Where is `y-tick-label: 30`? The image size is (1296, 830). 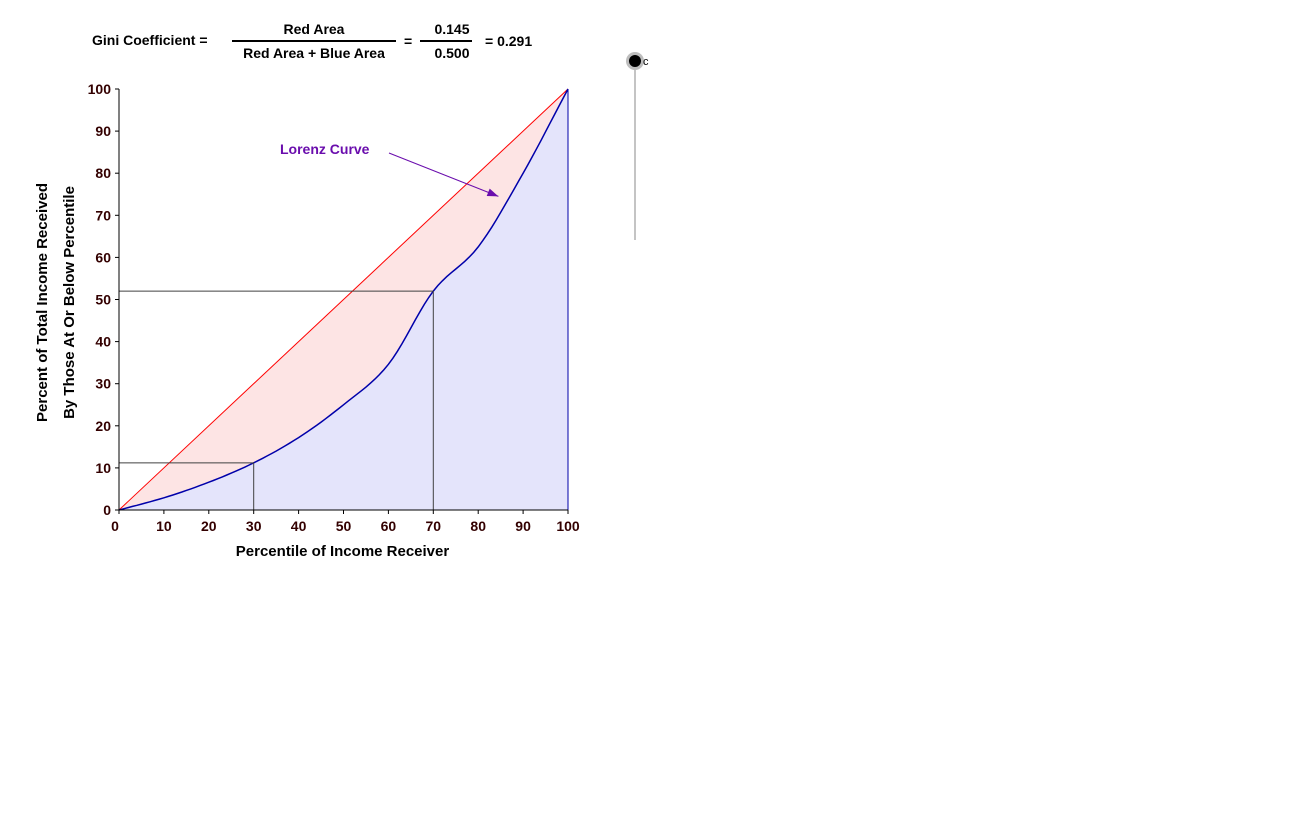 y-tick-label: 30 is located at coordinates (103, 384).